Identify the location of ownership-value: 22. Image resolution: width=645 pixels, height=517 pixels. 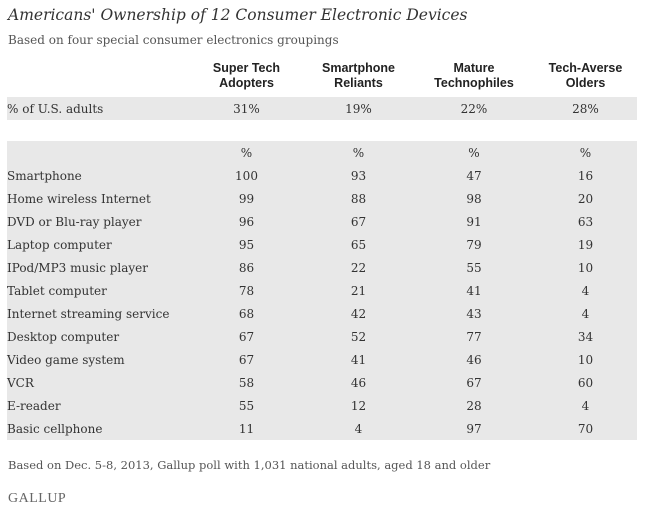
(358, 267).